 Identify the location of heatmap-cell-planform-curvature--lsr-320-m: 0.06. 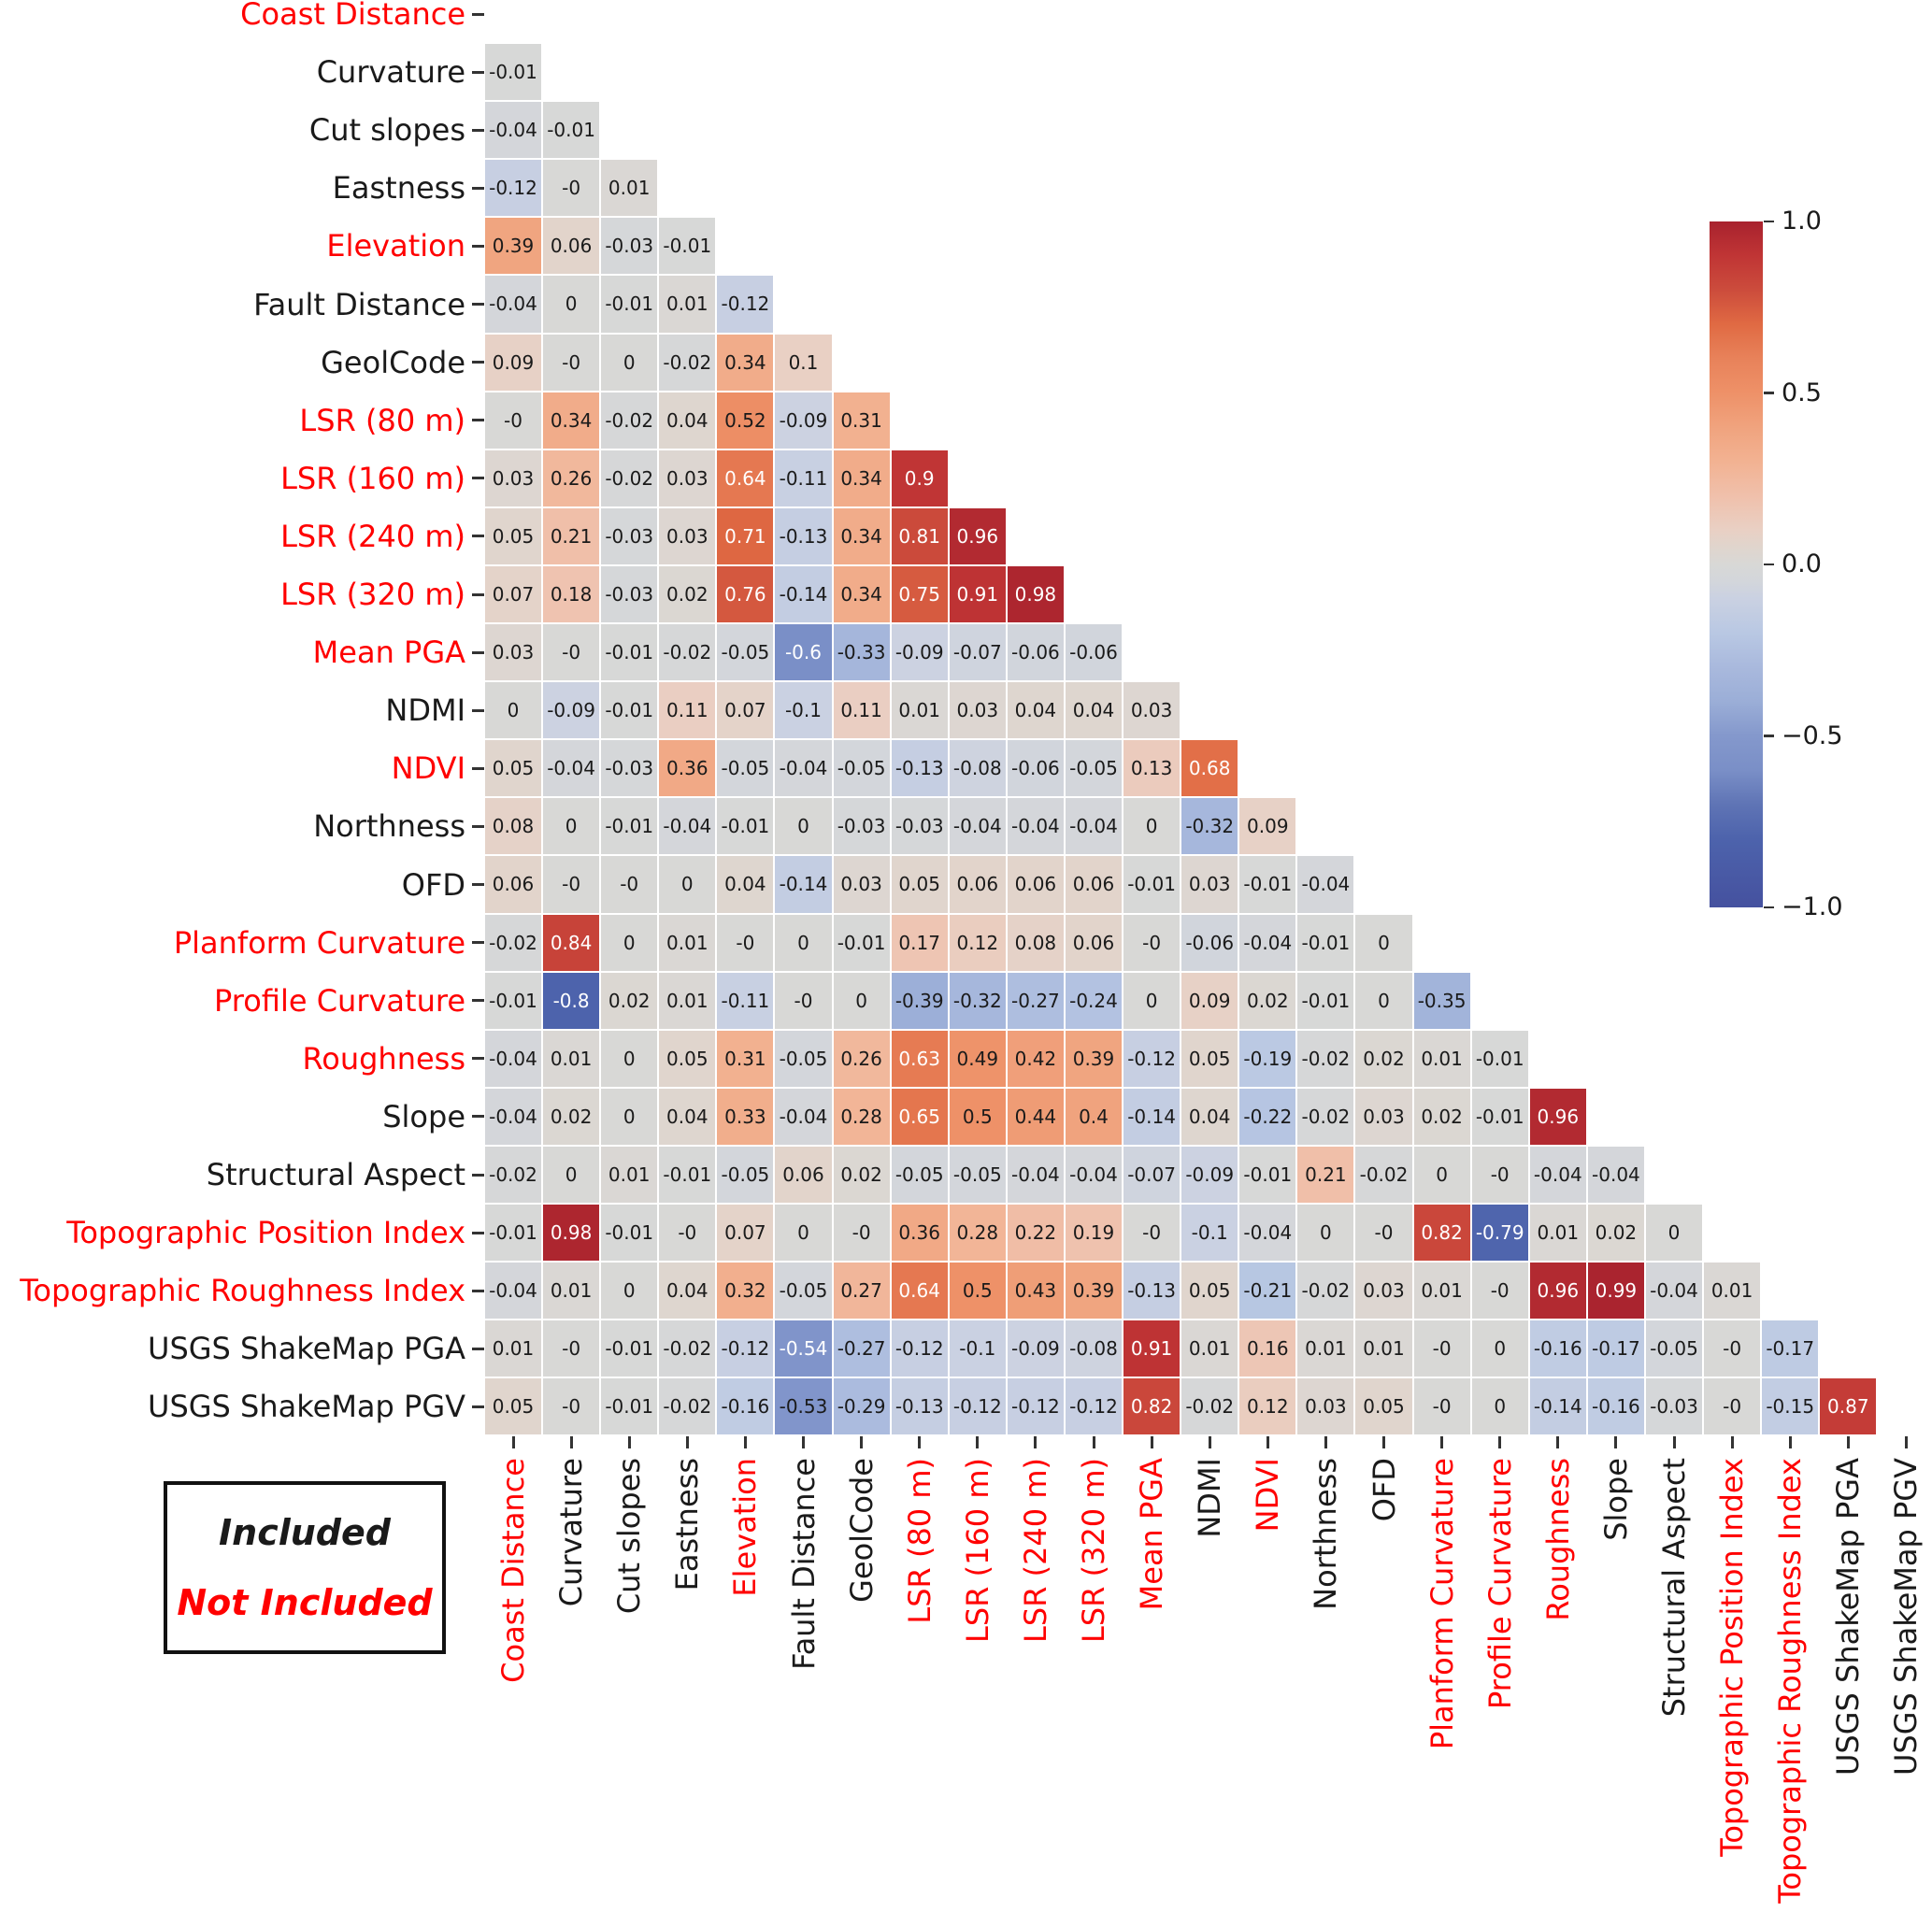
(1093, 942).